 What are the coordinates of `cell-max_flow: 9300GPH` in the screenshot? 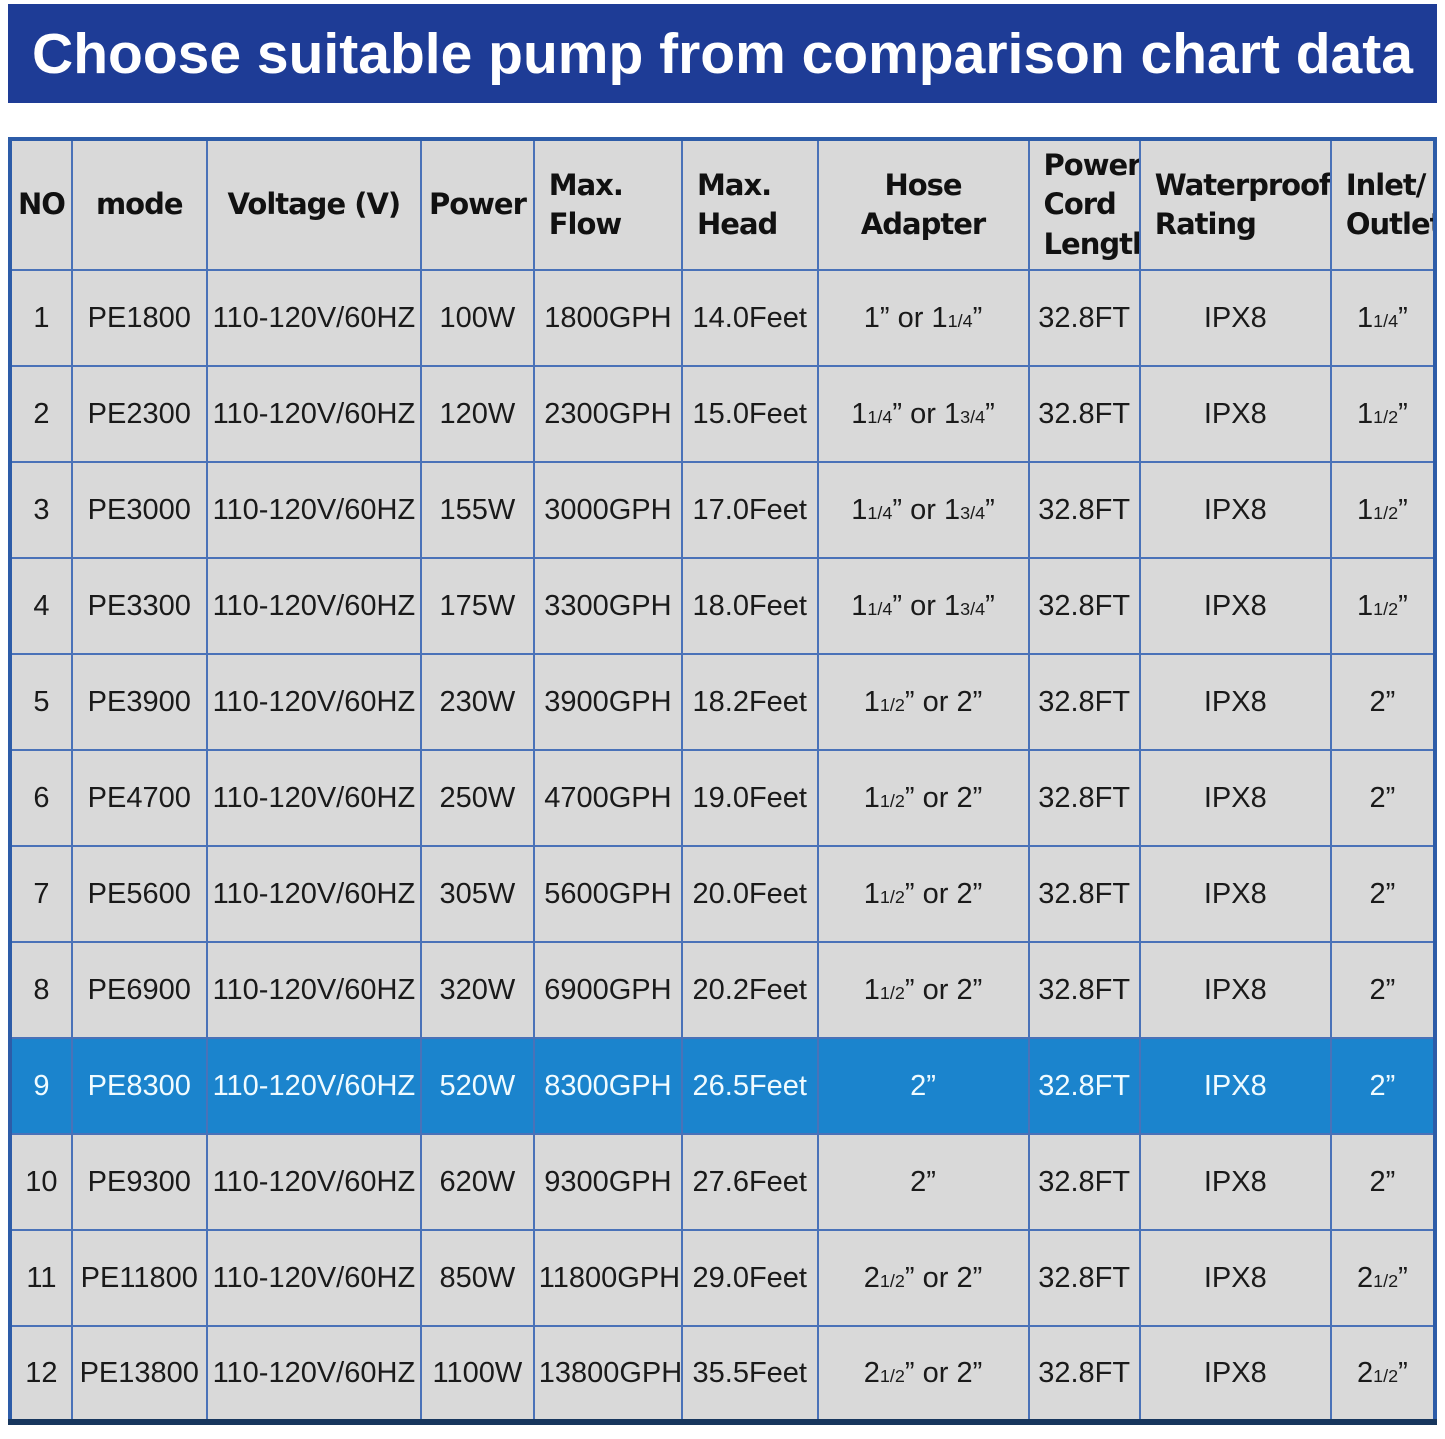 It's located at (608, 1182).